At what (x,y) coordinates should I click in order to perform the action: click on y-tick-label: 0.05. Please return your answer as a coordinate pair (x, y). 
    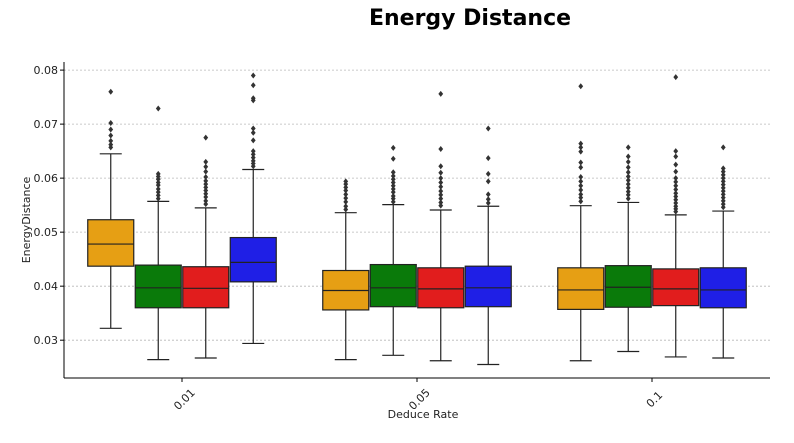
    Looking at the image, I should click on (46, 232).